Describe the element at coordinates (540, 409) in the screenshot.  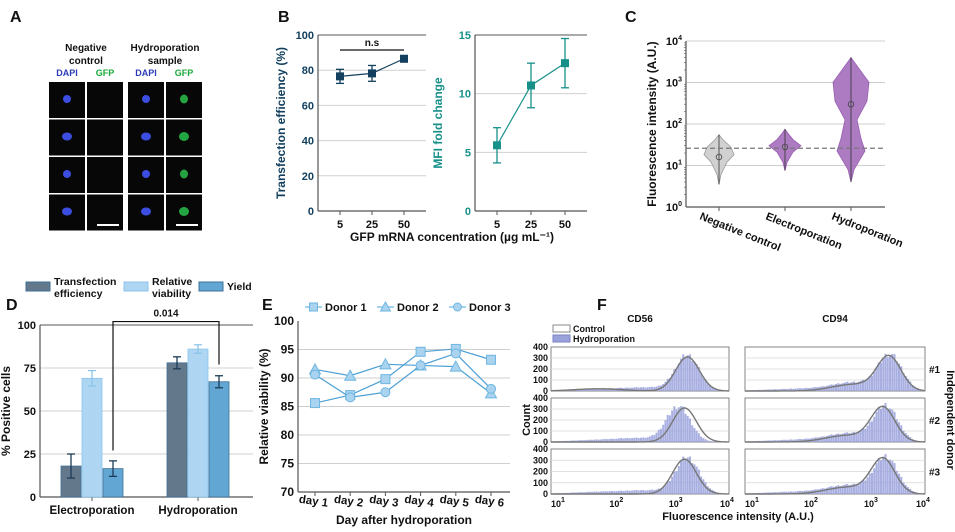
I see `y-tick-label: 300` at that location.